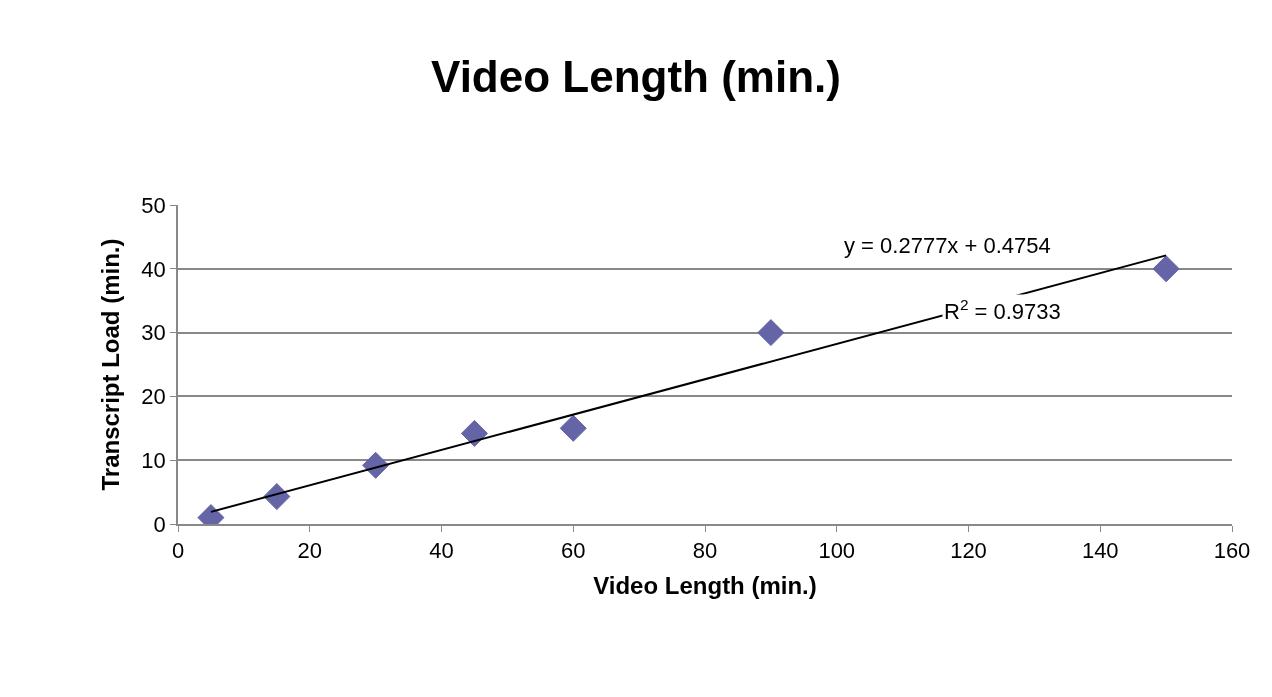 The image size is (1272, 697). What do you see at coordinates (441, 551) in the screenshot?
I see `x-tick-label: 40` at bounding box center [441, 551].